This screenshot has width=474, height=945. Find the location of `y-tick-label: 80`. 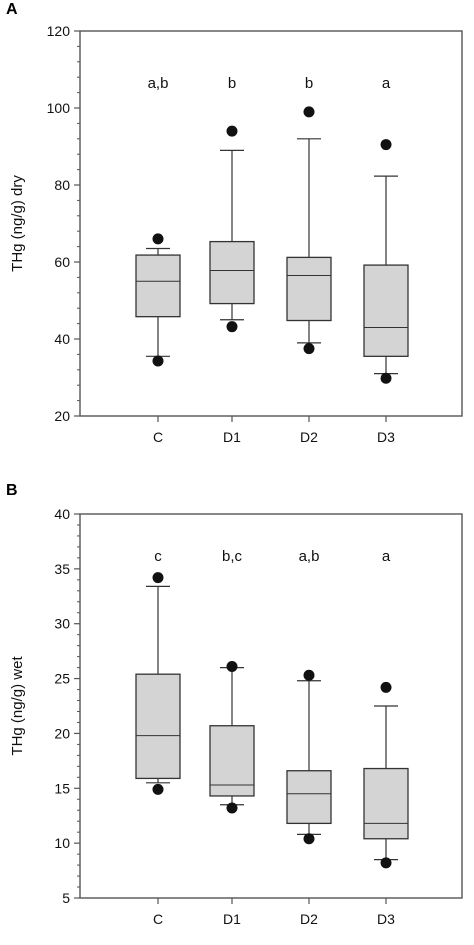

y-tick-label: 80 is located at coordinates (62, 185).